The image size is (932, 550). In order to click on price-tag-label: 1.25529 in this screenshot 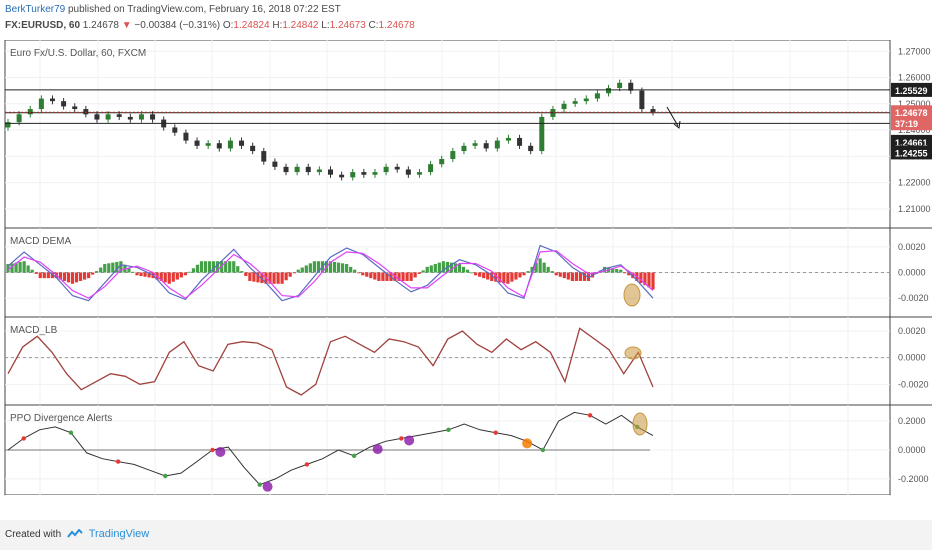, I will do `click(911, 91)`.